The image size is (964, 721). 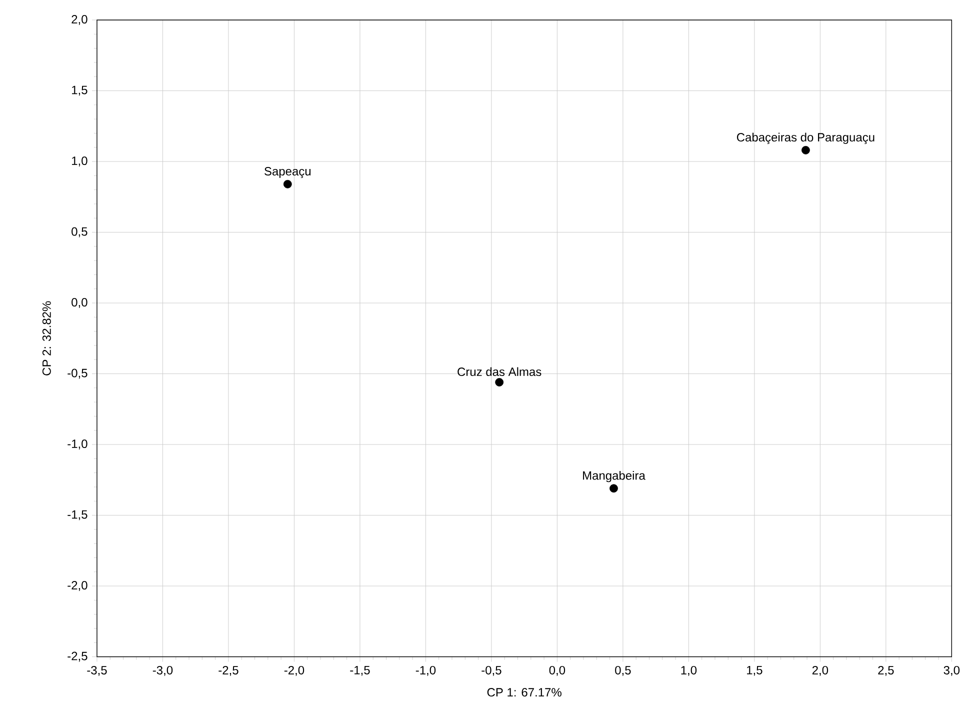 I want to click on annotation: Sapeaçu, so click(x=287, y=172).